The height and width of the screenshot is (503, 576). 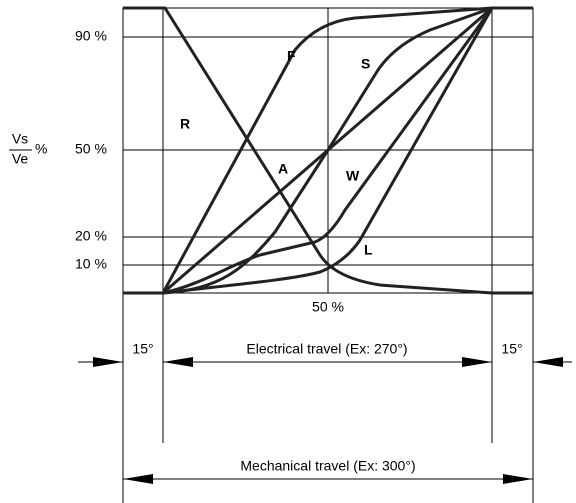 What do you see at coordinates (353, 176) in the screenshot?
I see `curve-label: W` at bounding box center [353, 176].